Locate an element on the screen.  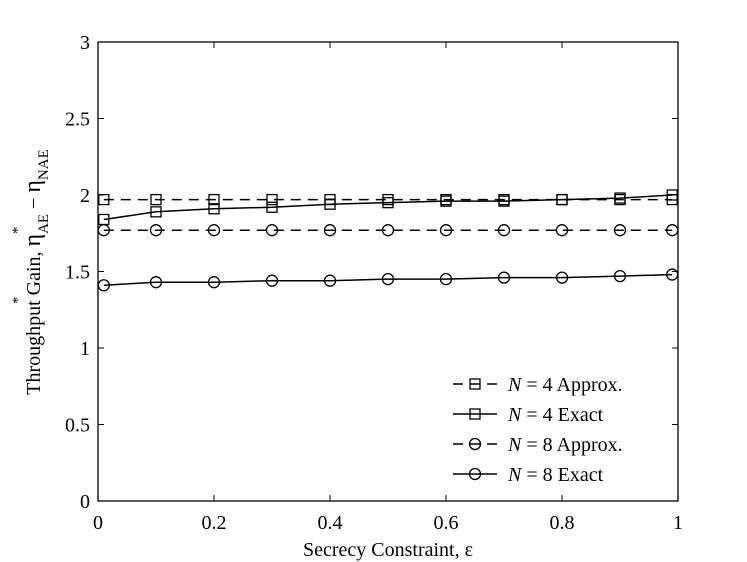
legend-item: N = 8 Exact is located at coordinates (528, 475).